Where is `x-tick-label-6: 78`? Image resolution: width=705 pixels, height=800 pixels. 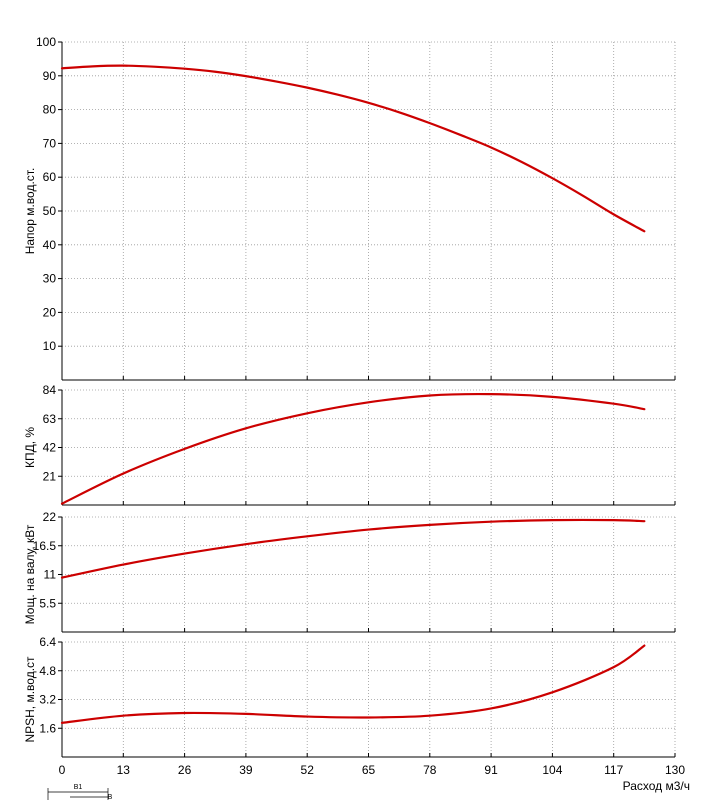
x-tick-label-6: 78 is located at coordinates (430, 770).